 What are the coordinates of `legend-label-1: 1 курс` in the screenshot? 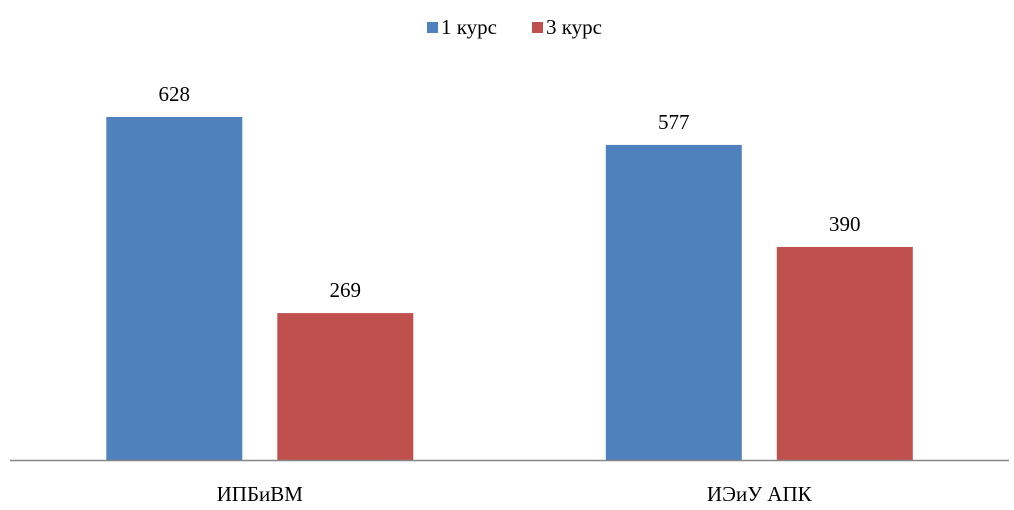 It's located at (469, 27).